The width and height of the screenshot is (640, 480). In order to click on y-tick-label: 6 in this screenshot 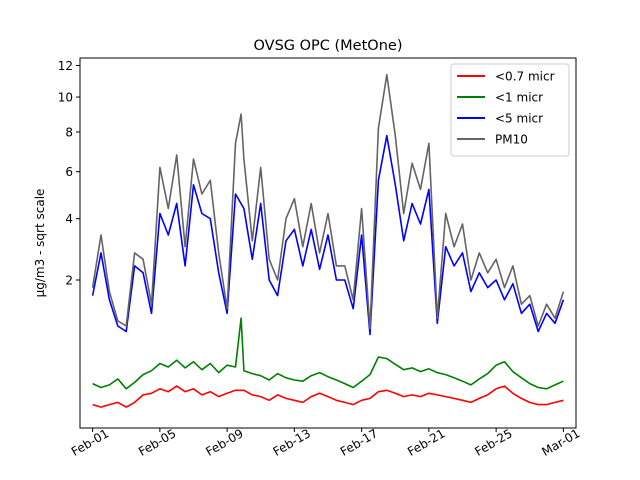, I will do `click(69, 172)`.